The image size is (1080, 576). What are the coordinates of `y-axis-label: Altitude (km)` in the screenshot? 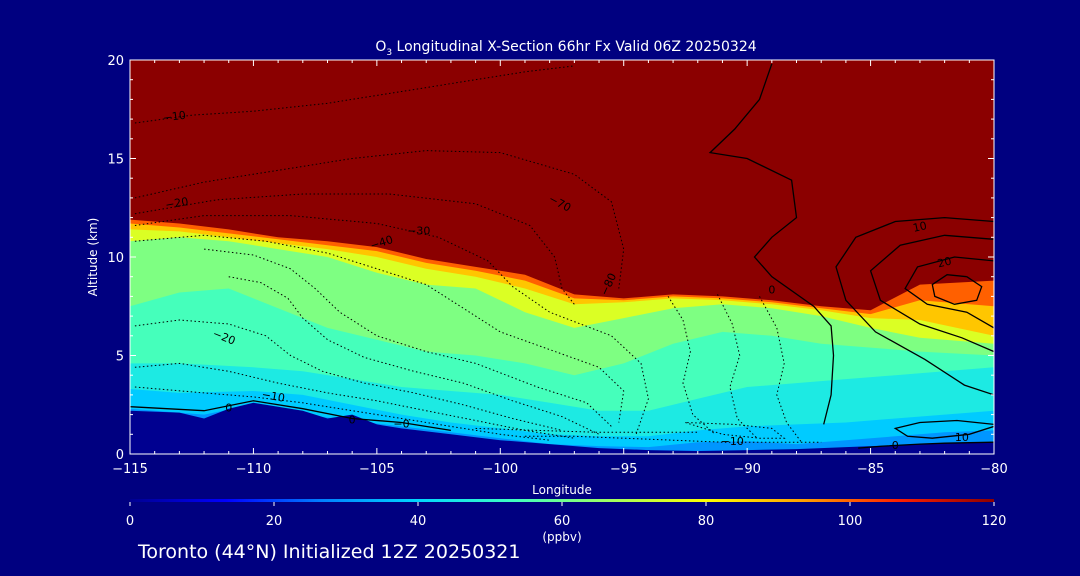 It's located at (93, 257).